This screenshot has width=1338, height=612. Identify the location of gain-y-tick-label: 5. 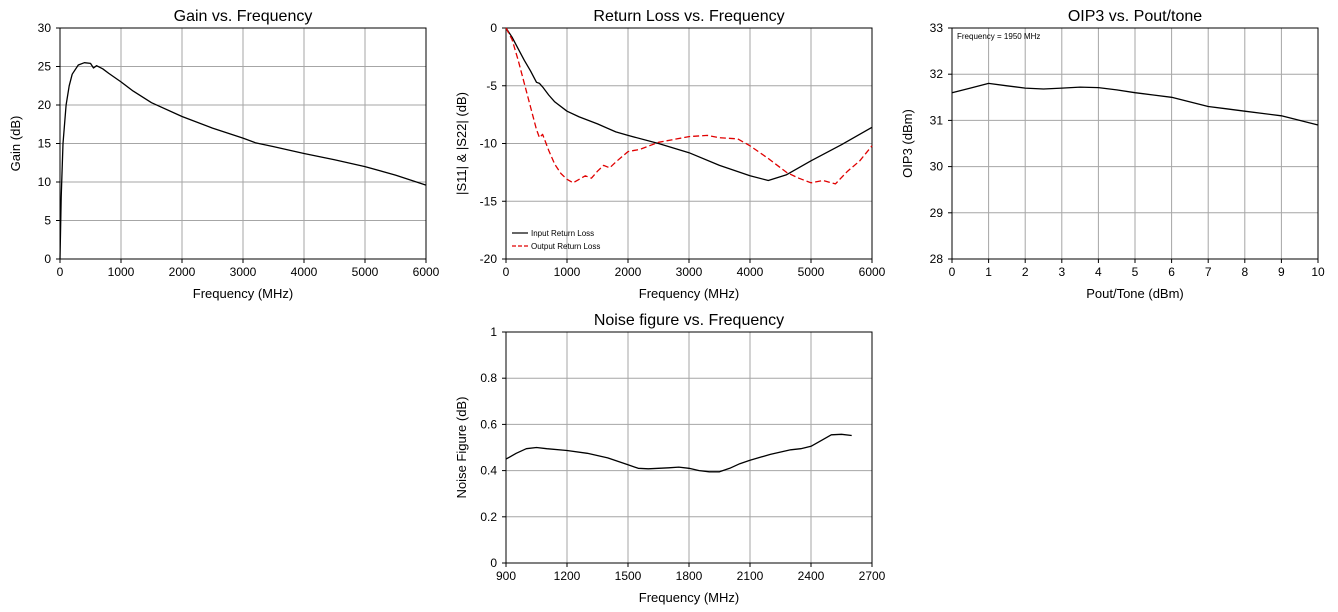
(47, 221).